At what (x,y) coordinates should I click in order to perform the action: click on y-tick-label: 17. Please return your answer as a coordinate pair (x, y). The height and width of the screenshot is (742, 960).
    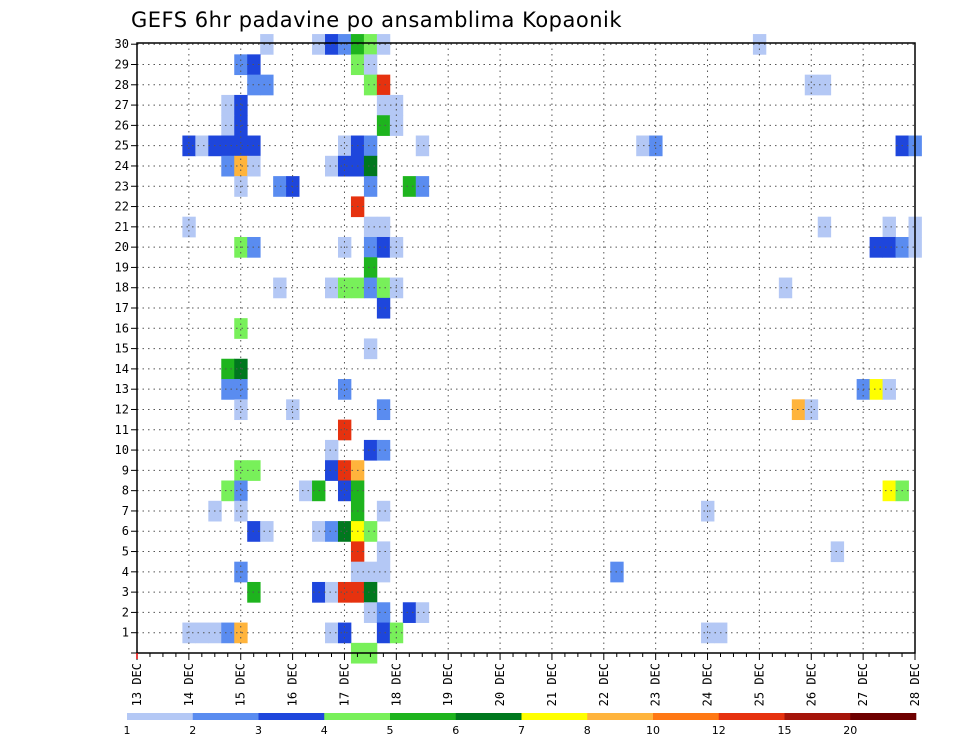
    Looking at the image, I should click on (122, 308).